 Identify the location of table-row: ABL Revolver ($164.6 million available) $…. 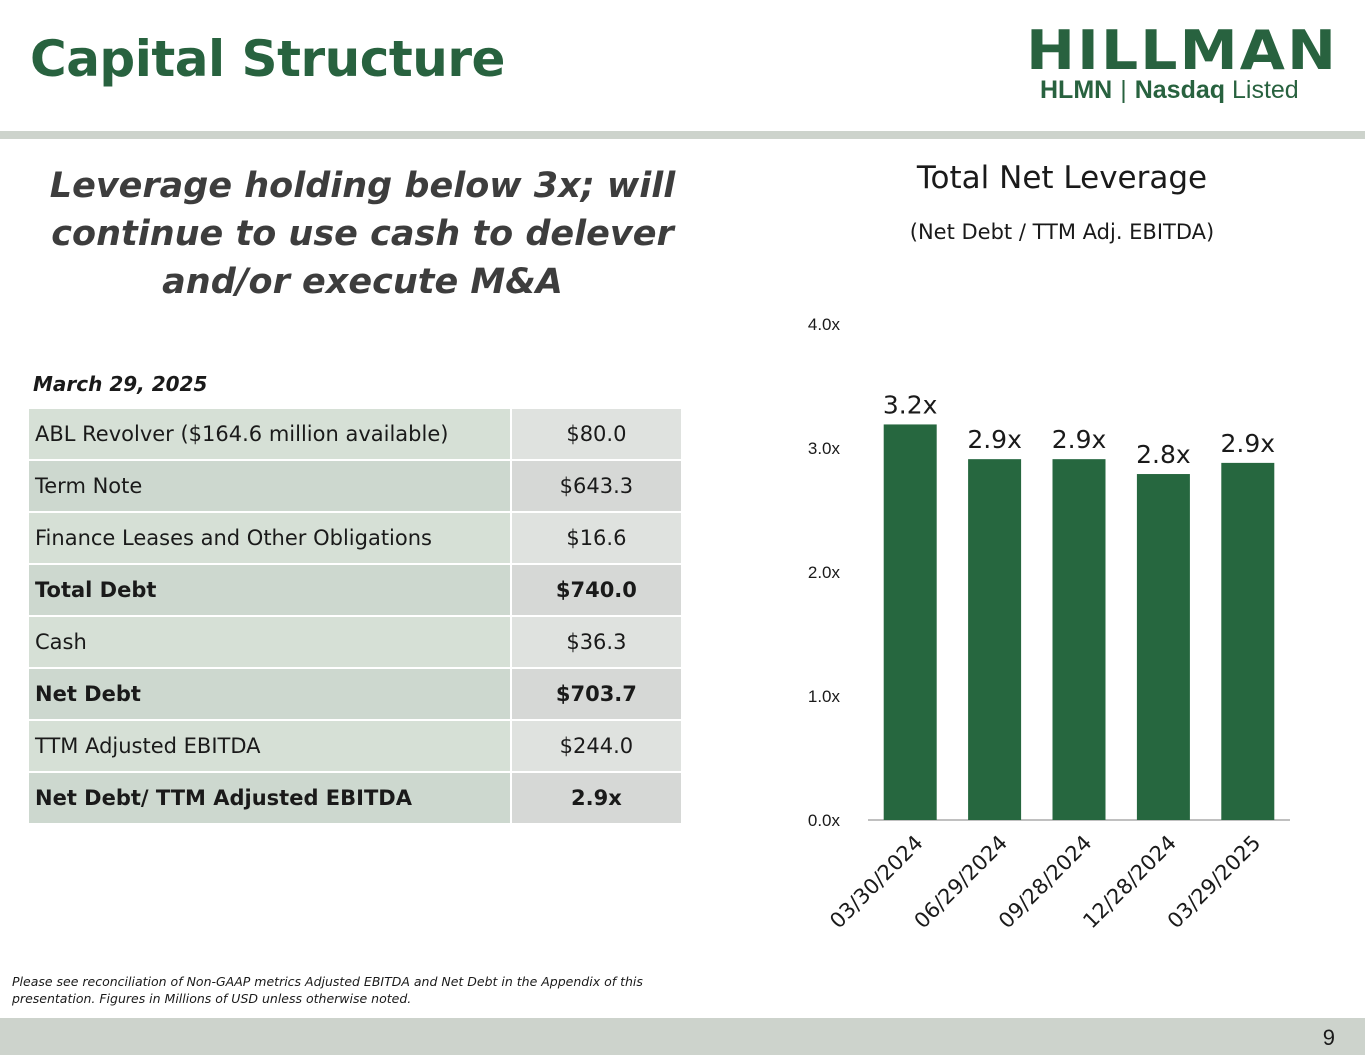
(355, 434).